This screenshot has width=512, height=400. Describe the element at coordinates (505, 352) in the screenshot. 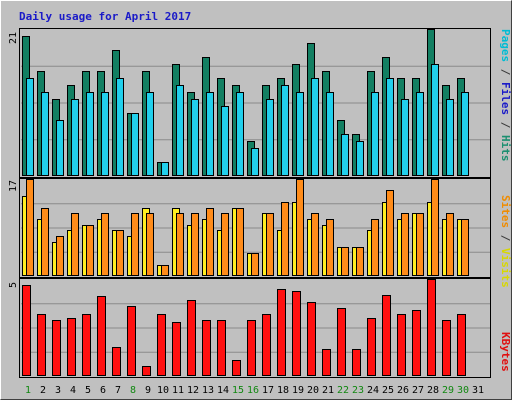

I see `kbytes-legend: KBytes` at that location.